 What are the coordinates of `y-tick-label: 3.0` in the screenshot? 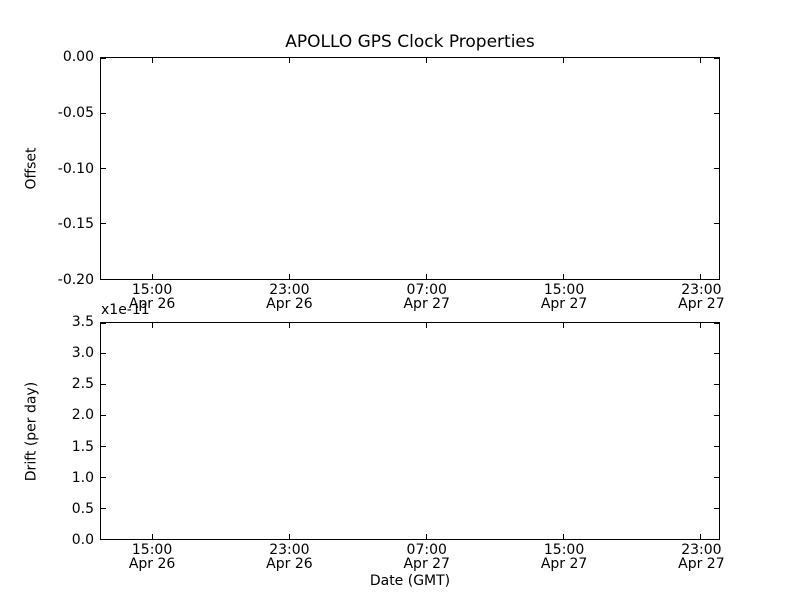 It's located at (82, 353).